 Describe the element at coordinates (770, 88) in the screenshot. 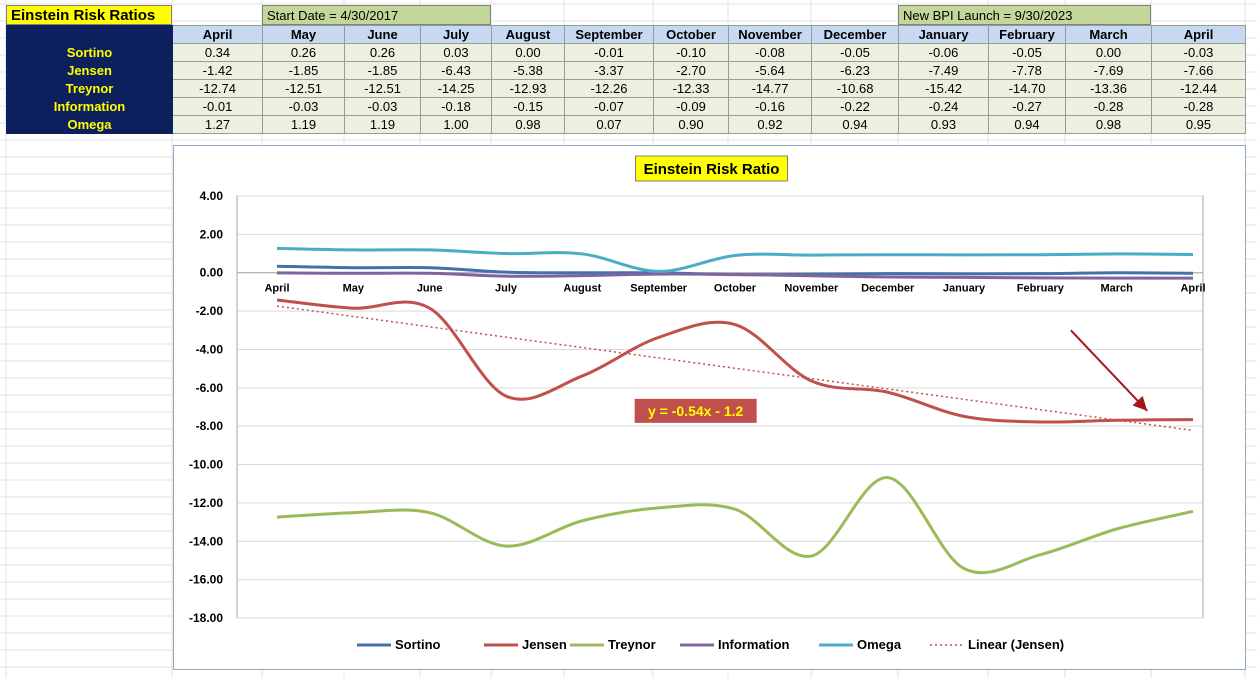

I see `table-cell: -14.77` at that location.